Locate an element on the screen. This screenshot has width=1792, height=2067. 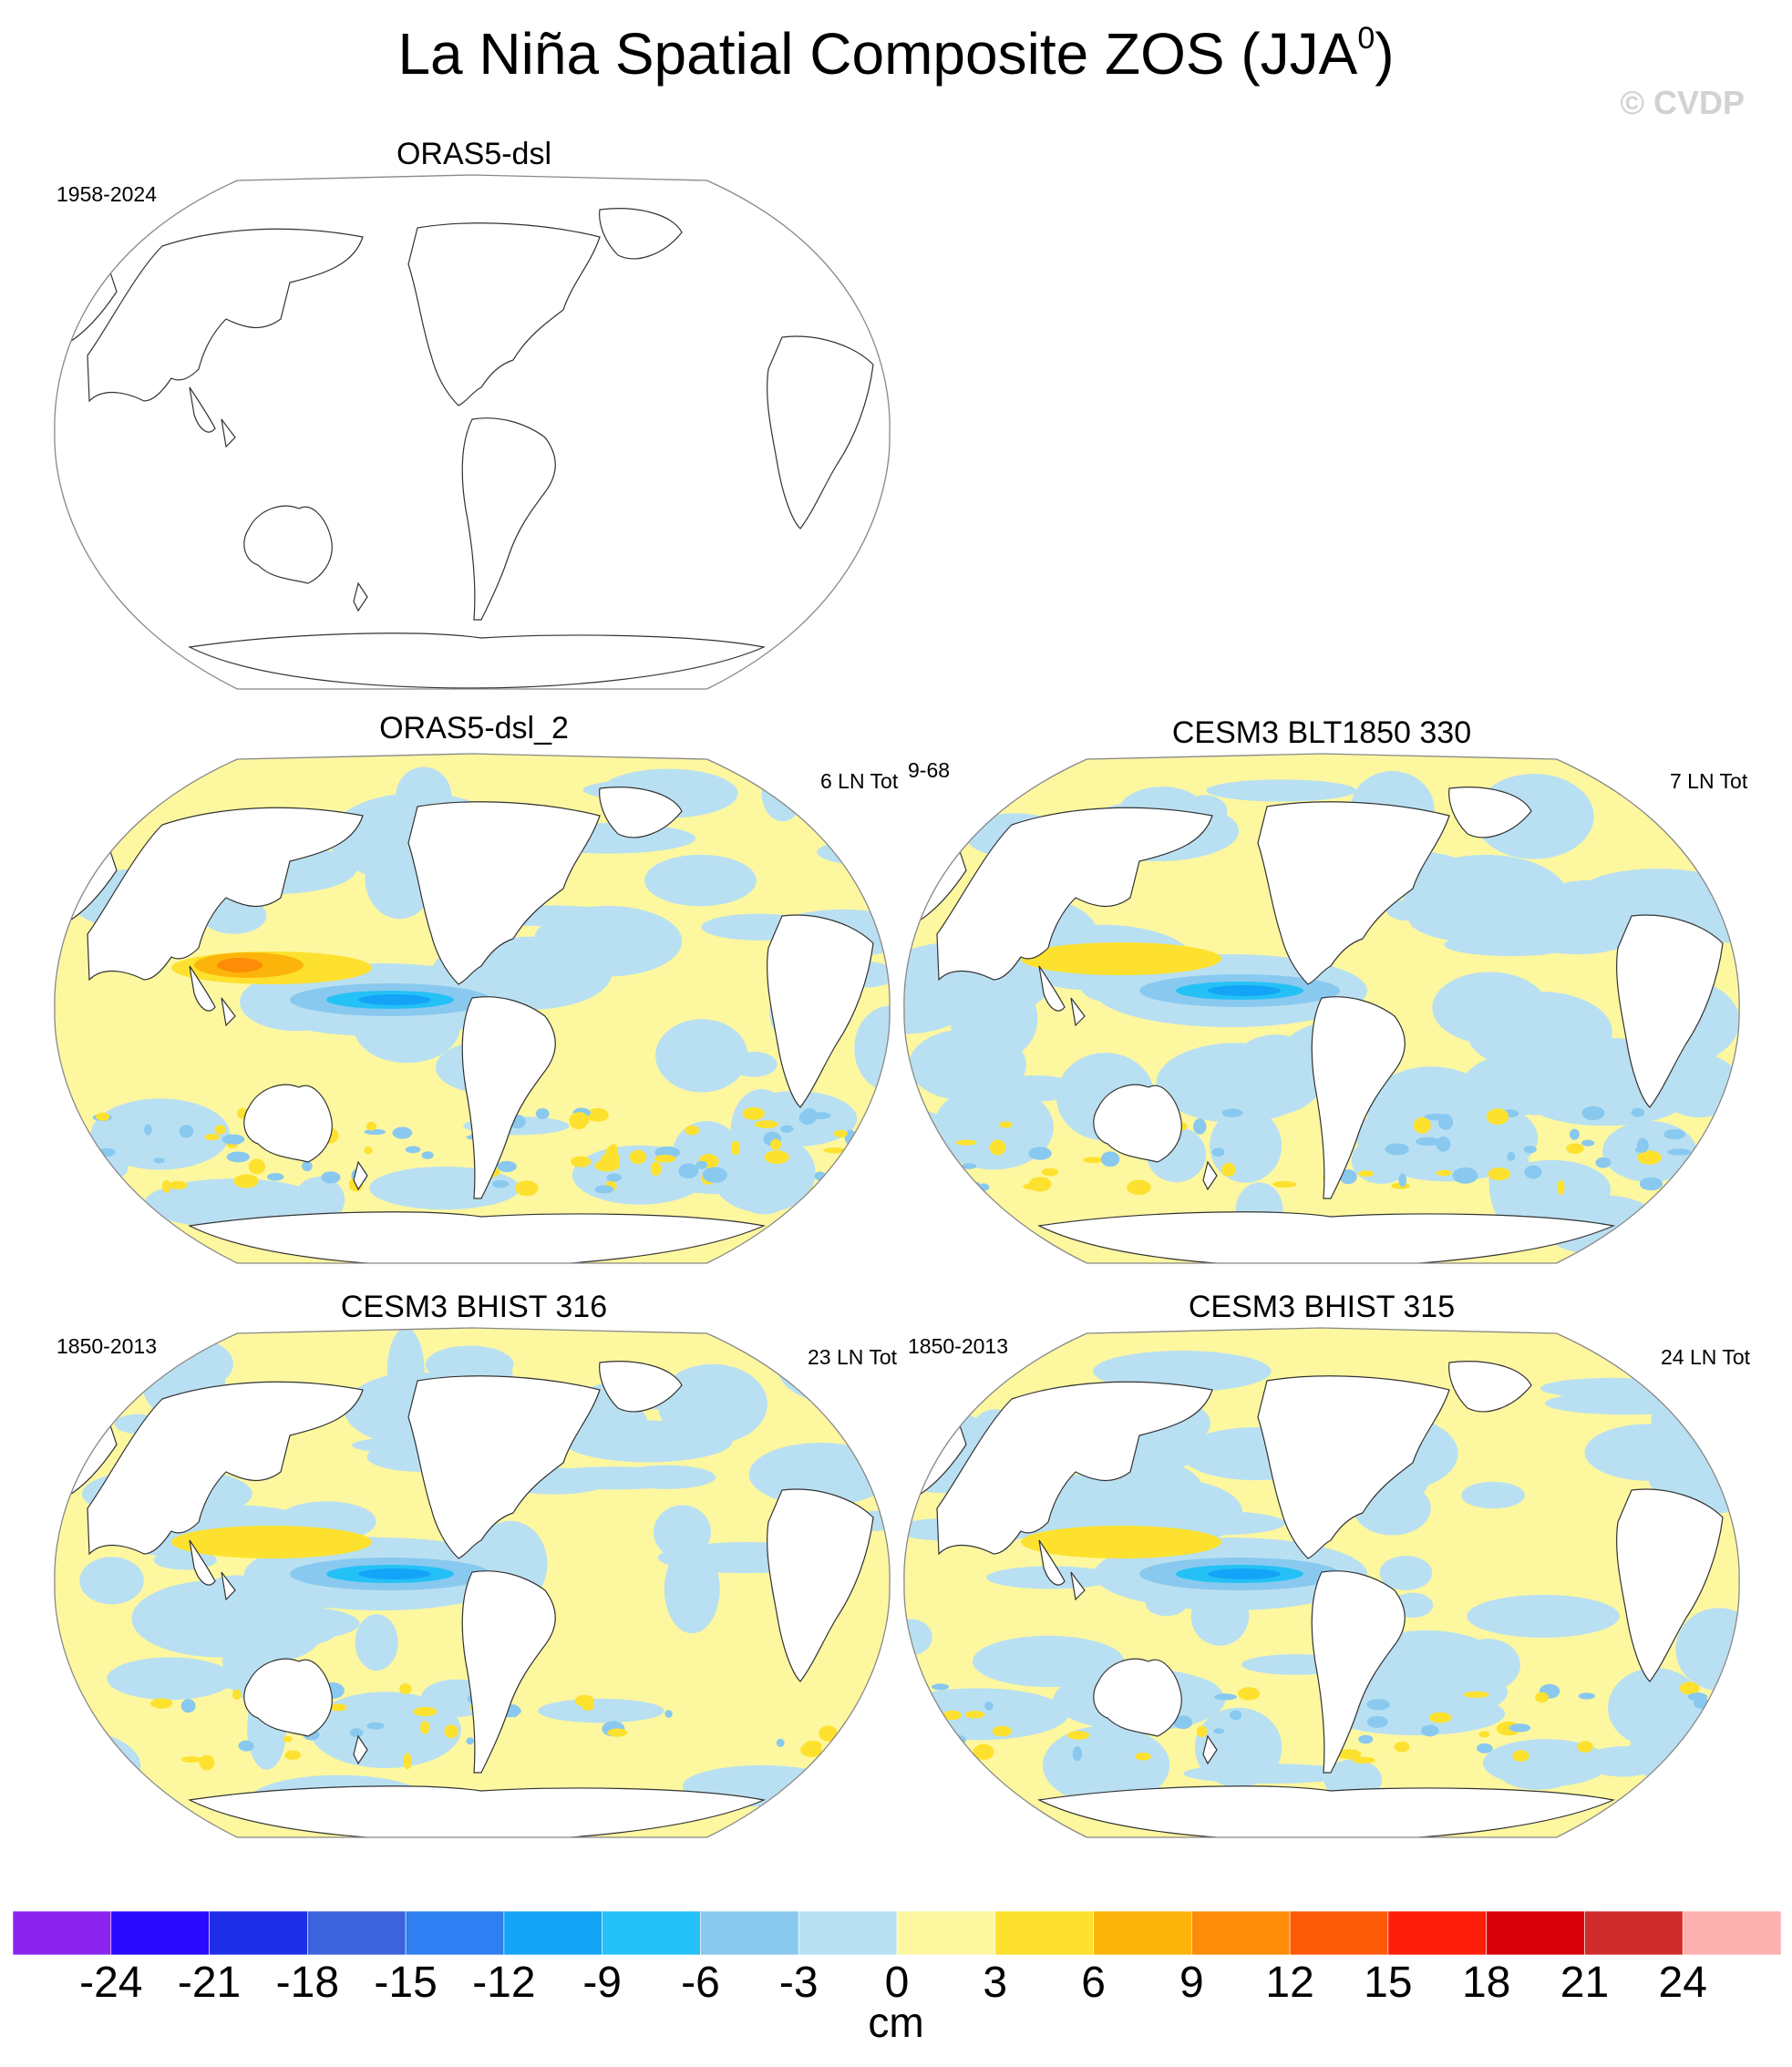
land-australia is located at coordinates (288, 1697).